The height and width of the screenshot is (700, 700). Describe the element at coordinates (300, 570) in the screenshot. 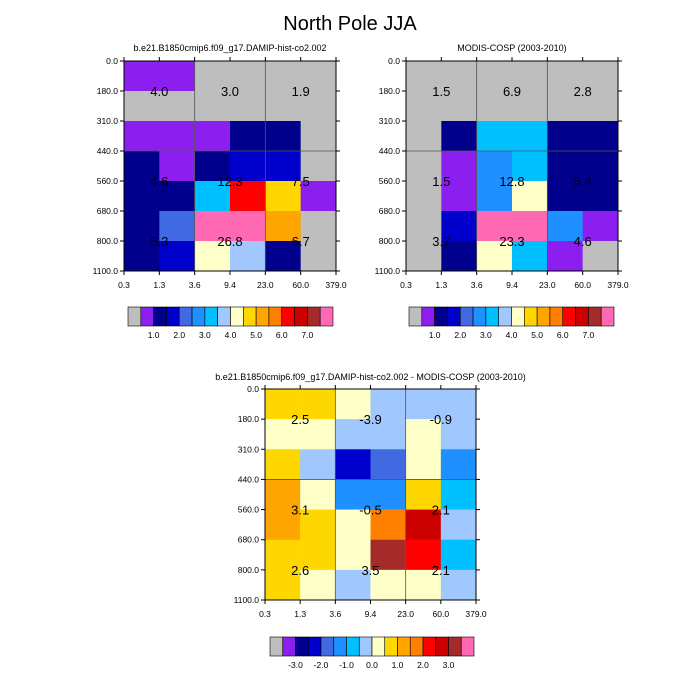

I see `cell-value-label: 2.6` at that location.